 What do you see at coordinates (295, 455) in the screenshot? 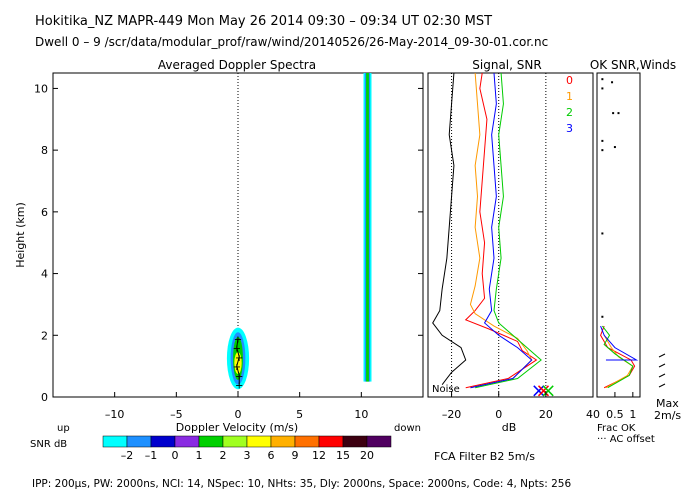
I see `colorbar-tick-7: 9` at bounding box center [295, 455].